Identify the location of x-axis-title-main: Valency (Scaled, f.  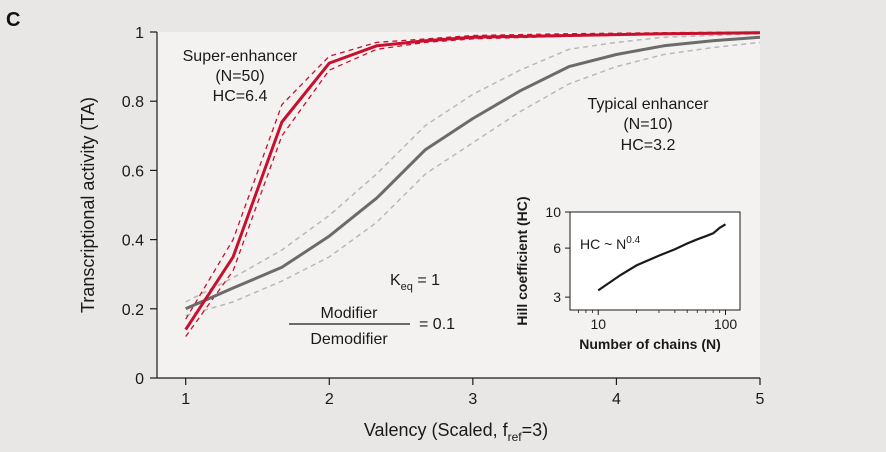
(436, 430).